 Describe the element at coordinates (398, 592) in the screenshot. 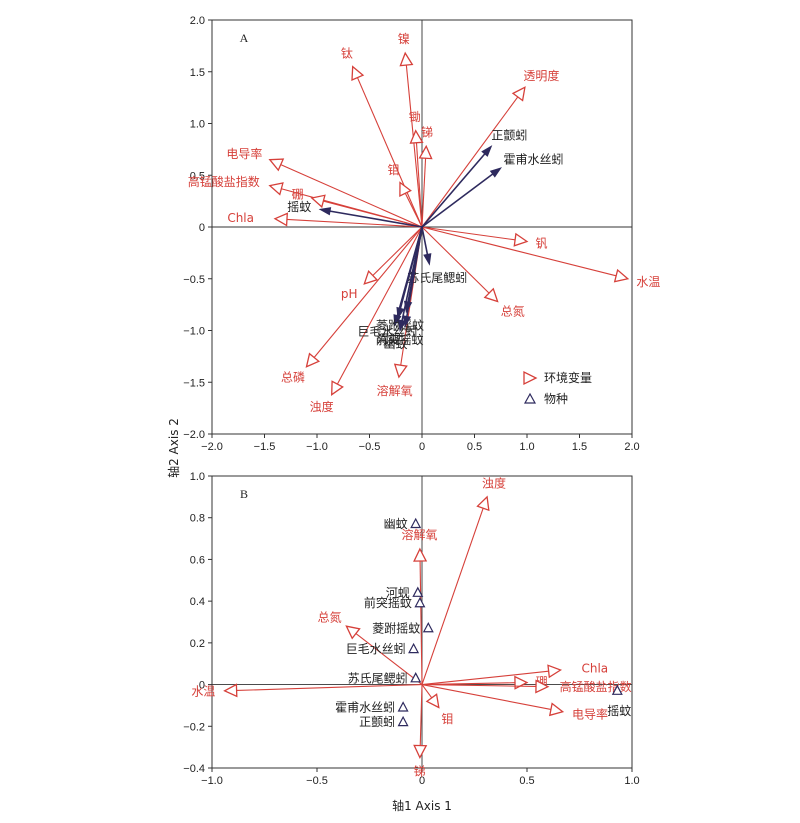

I see `species-point-label: 河蚬` at that location.